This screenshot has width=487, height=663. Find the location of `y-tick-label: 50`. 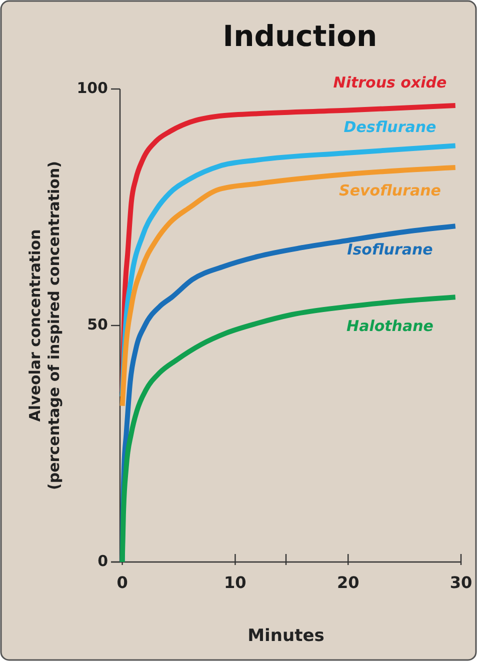

y-tick-label: 50 is located at coordinates (97, 325).